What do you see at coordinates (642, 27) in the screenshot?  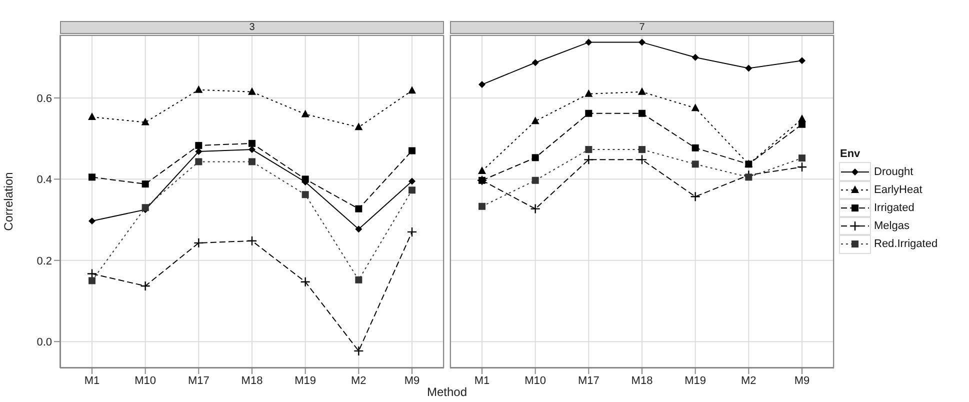 I see `chart-title: 7` at bounding box center [642, 27].